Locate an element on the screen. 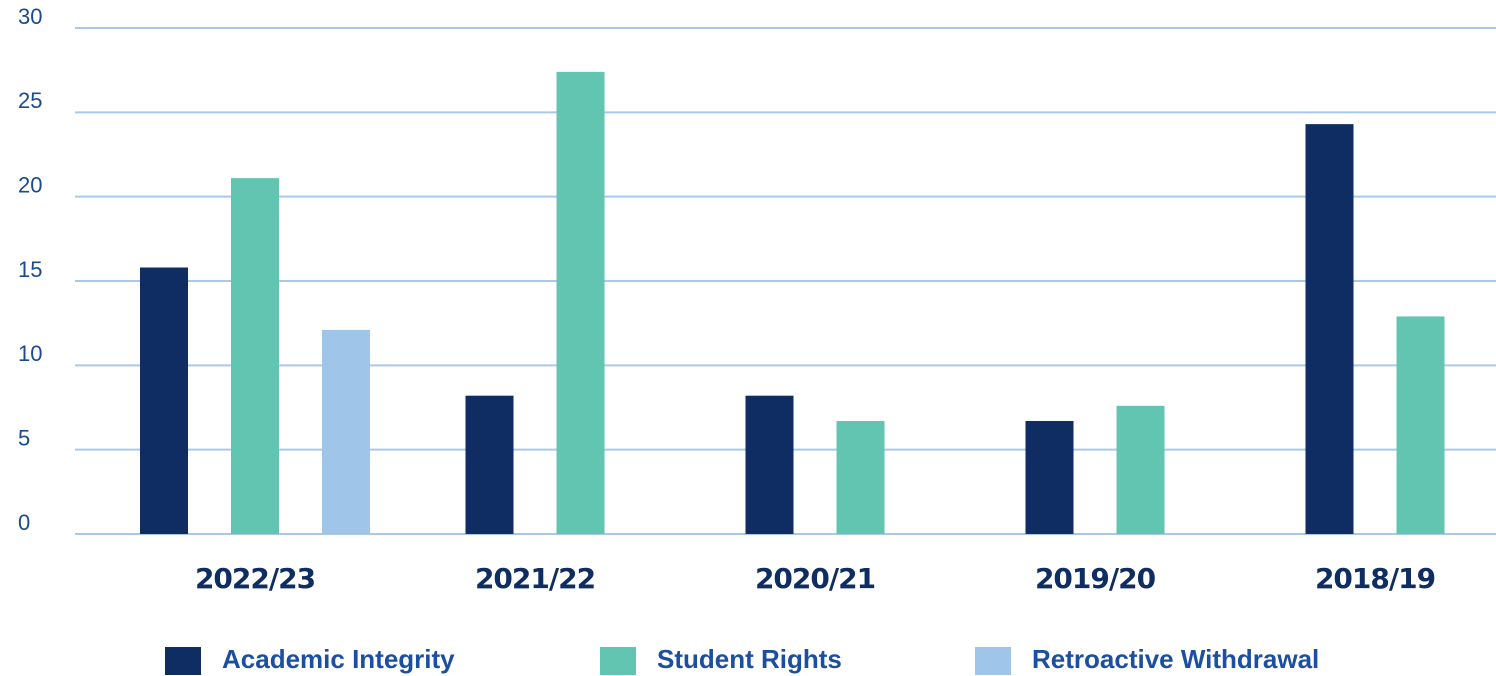 The image size is (1496, 676). x-tick-label: 2020/21 is located at coordinates (815, 578).